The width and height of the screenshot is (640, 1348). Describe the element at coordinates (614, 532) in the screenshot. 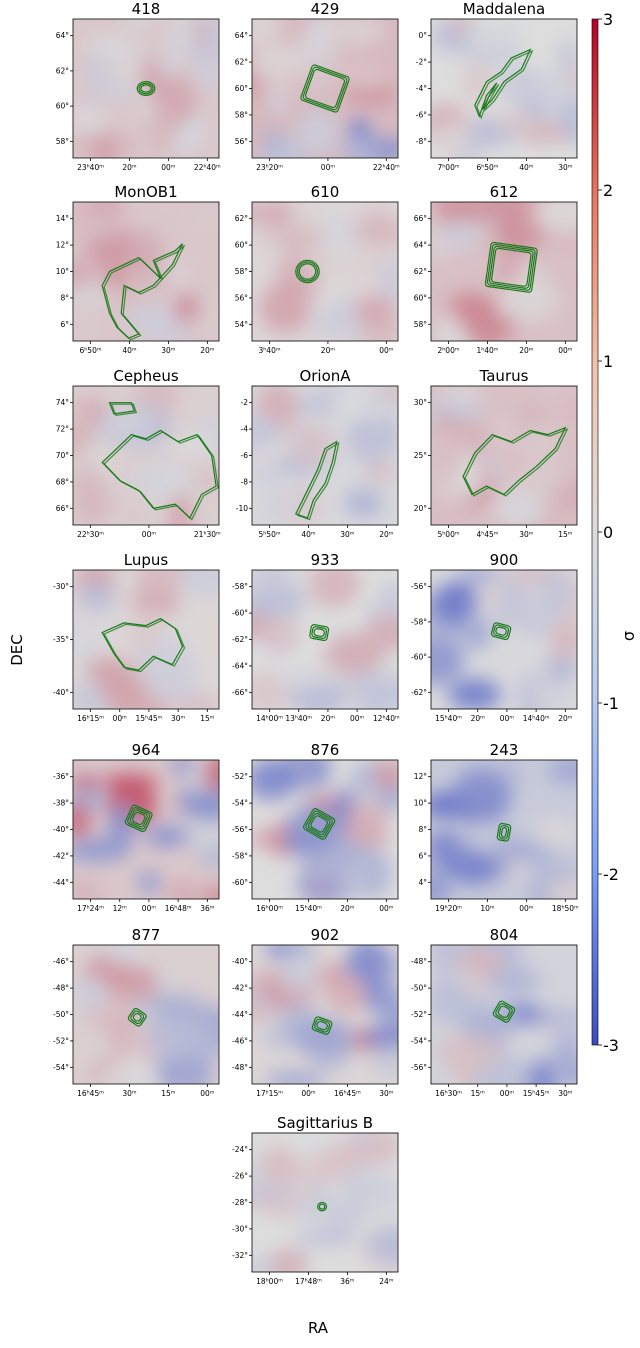

I see `colorbar: 3 2 1 0 -1 -2 -3 σ` at that location.